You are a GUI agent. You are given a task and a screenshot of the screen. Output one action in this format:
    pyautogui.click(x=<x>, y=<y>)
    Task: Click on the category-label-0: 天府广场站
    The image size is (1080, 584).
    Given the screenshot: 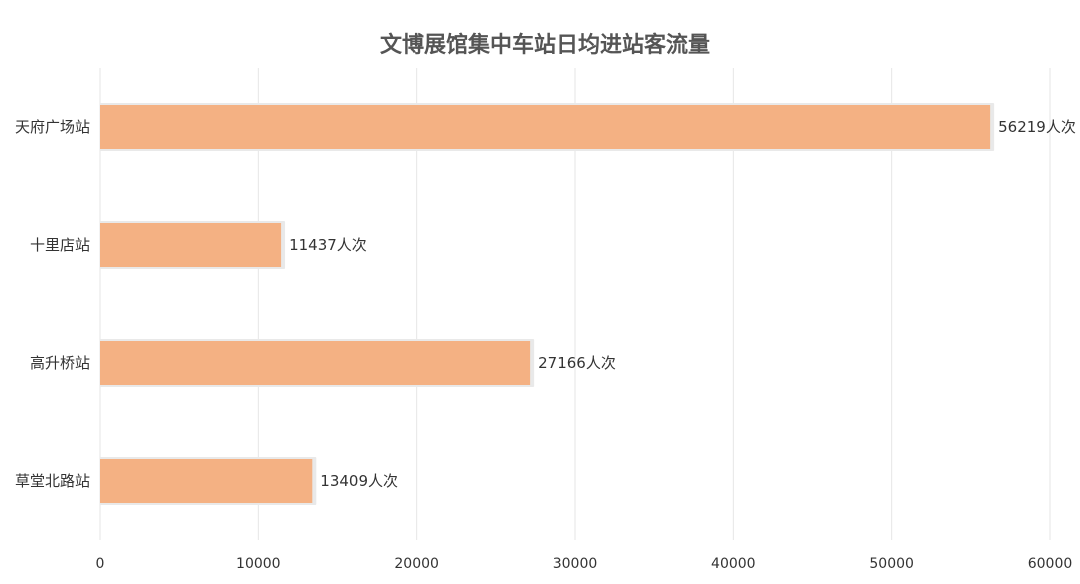 What is the action you would take?
    pyautogui.click(x=52, y=127)
    